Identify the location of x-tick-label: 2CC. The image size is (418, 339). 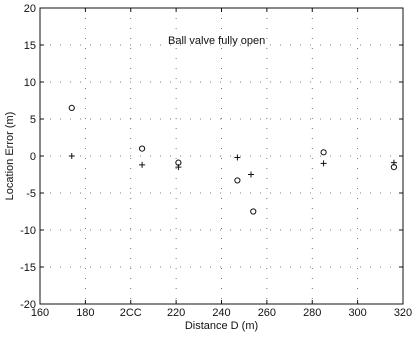
(131, 313).